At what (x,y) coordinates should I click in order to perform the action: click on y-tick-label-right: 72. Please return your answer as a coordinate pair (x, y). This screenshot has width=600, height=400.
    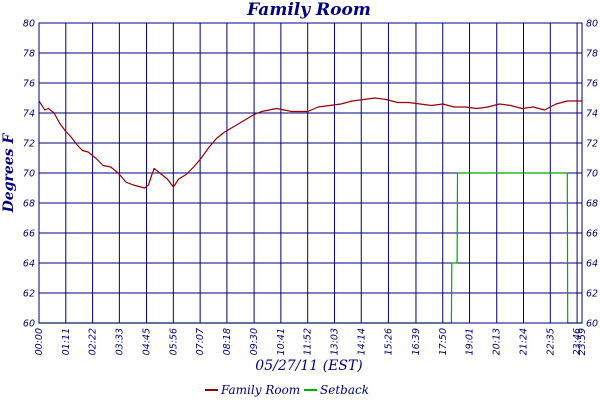
    Looking at the image, I should click on (592, 144).